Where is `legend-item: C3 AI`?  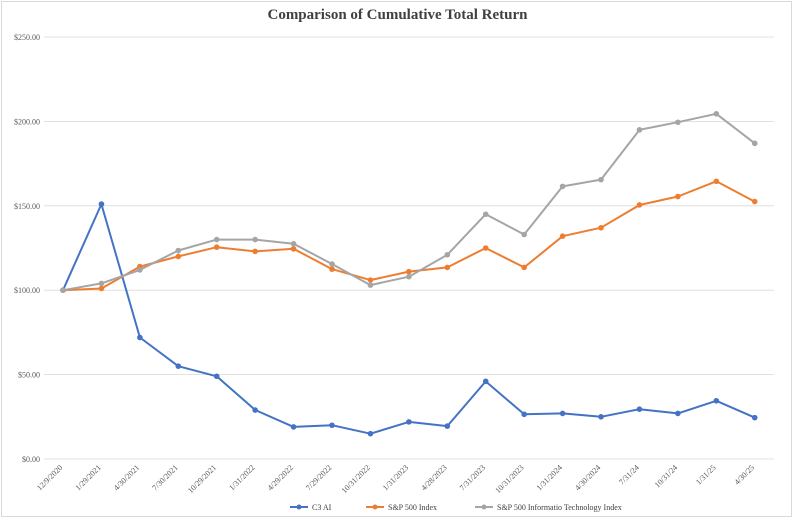
legend-item: C3 AI is located at coordinates (311, 507).